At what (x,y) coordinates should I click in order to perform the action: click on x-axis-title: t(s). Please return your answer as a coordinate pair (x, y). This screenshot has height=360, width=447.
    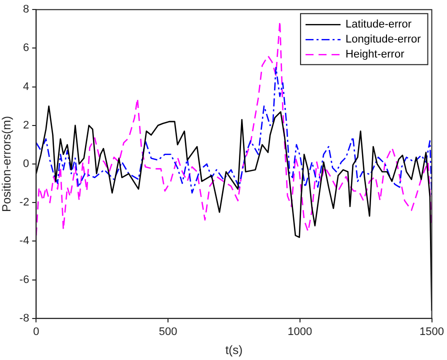
    Looking at the image, I should click on (234, 350).